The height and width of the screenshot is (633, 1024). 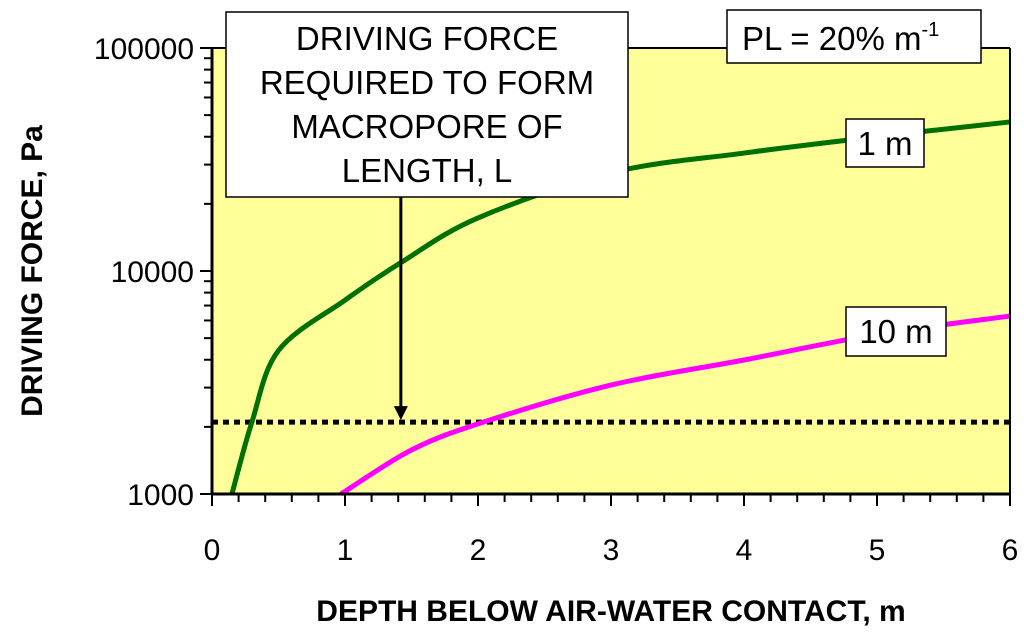 I want to click on svg-text: 1 m, so click(x=884, y=143).